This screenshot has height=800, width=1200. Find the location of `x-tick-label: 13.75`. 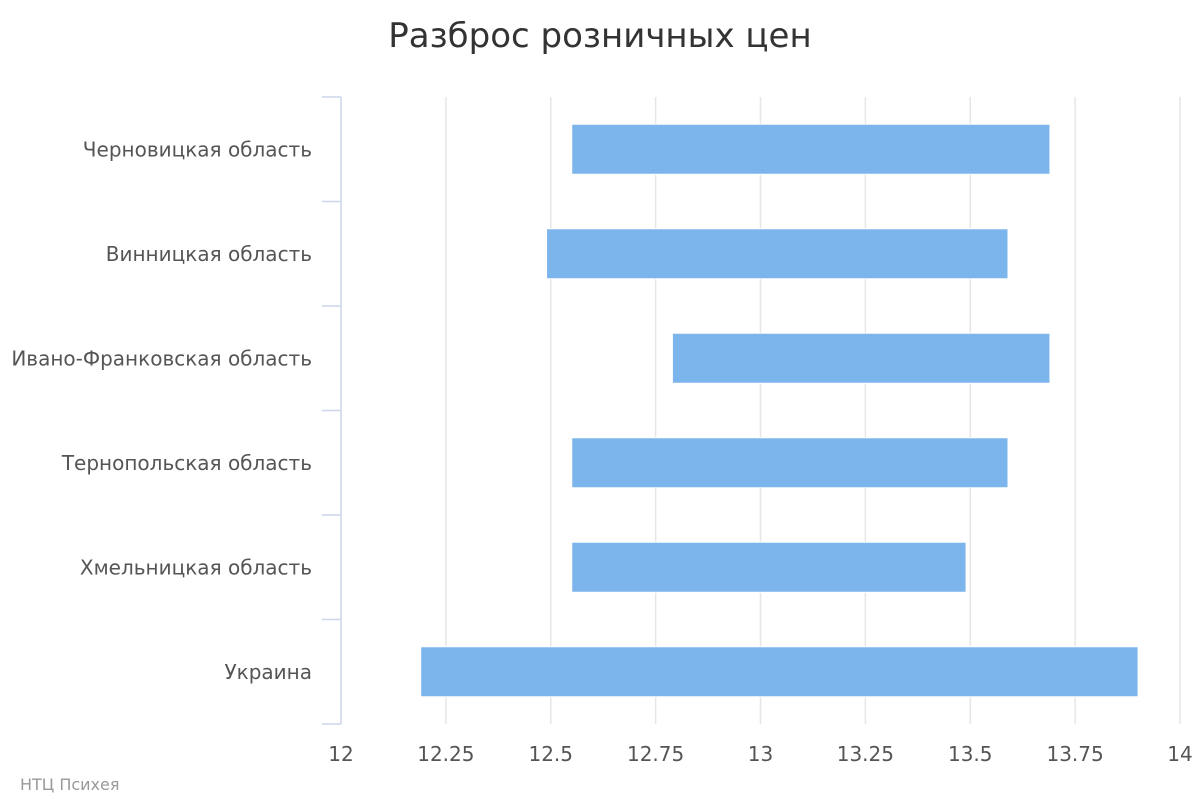

x-tick-label: 13.75 is located at coordinates (1074, 754).